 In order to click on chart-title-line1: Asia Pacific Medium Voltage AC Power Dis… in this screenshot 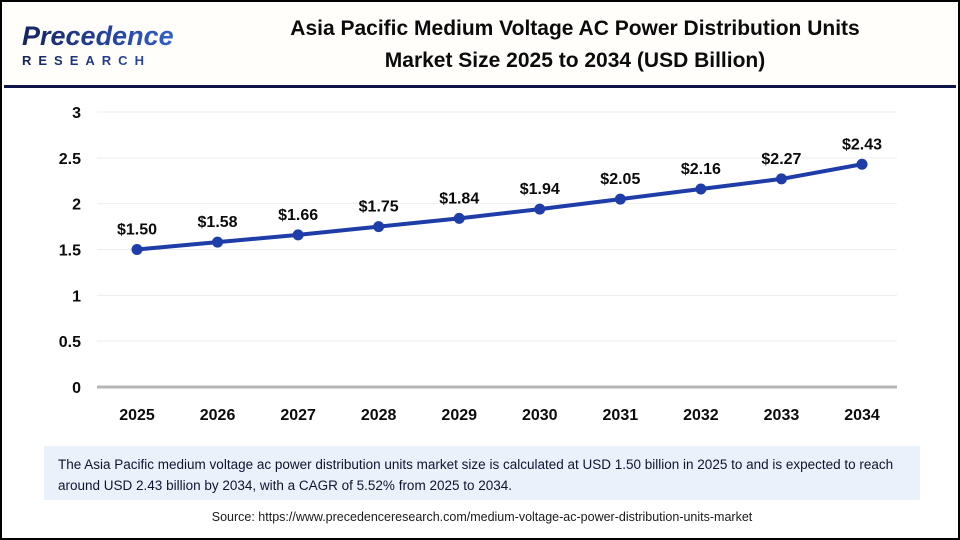, I will do `click(575, 28)`.